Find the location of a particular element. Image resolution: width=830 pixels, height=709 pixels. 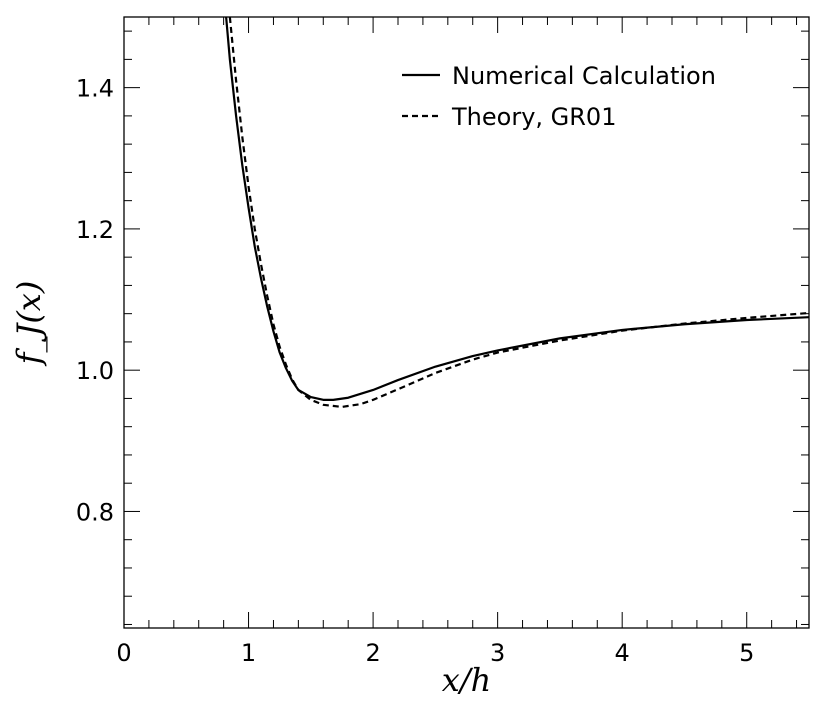

x-axis-label: x/h is located at coordinates (466, 680).